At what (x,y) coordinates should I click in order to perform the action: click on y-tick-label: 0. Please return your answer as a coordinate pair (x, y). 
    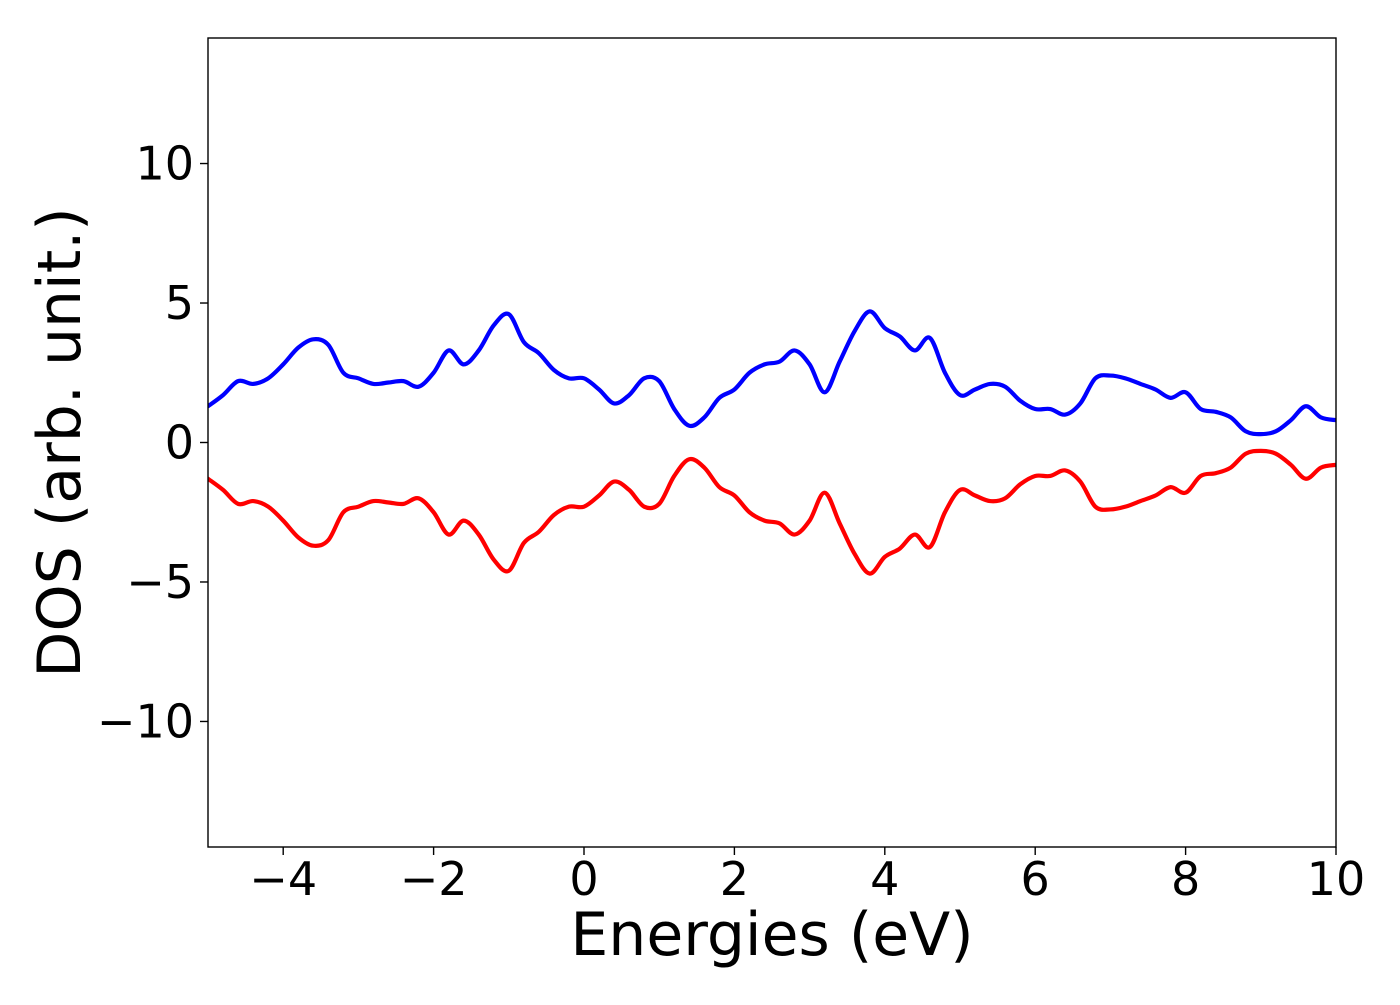
    Looking at the image, I should click on (179, 443).